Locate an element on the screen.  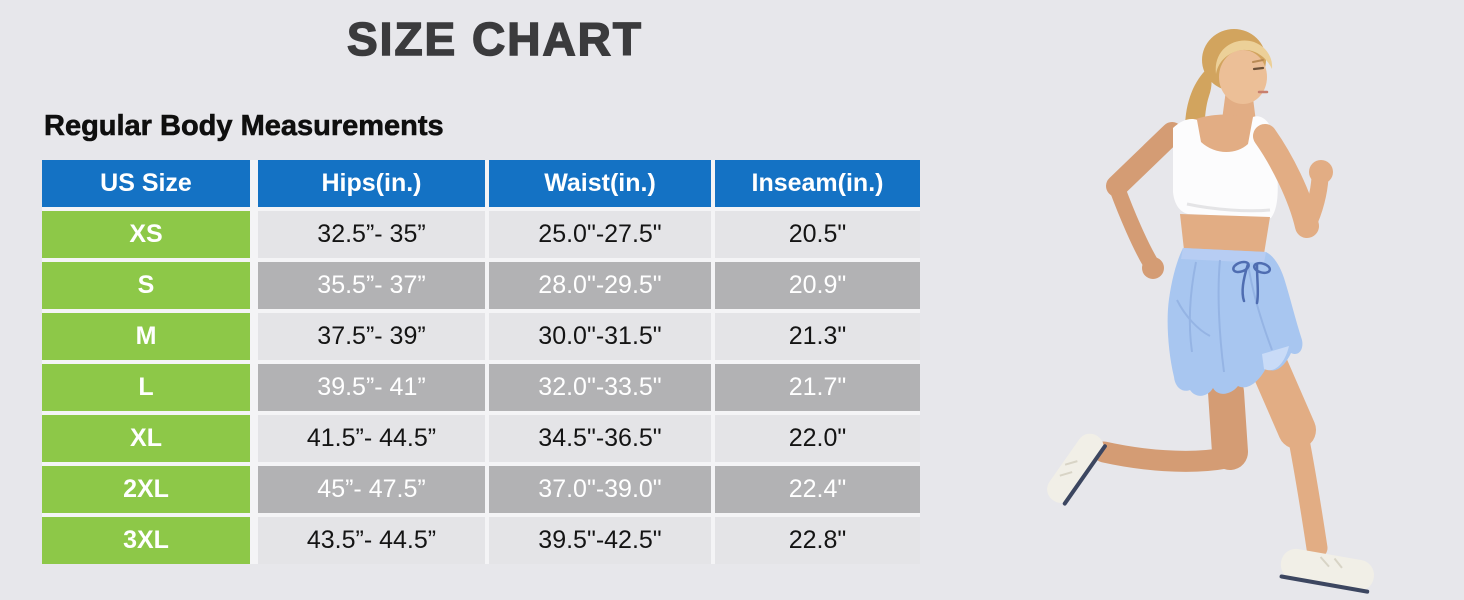
inseam-cell: 22.4" is located at coordinates (817, 489).